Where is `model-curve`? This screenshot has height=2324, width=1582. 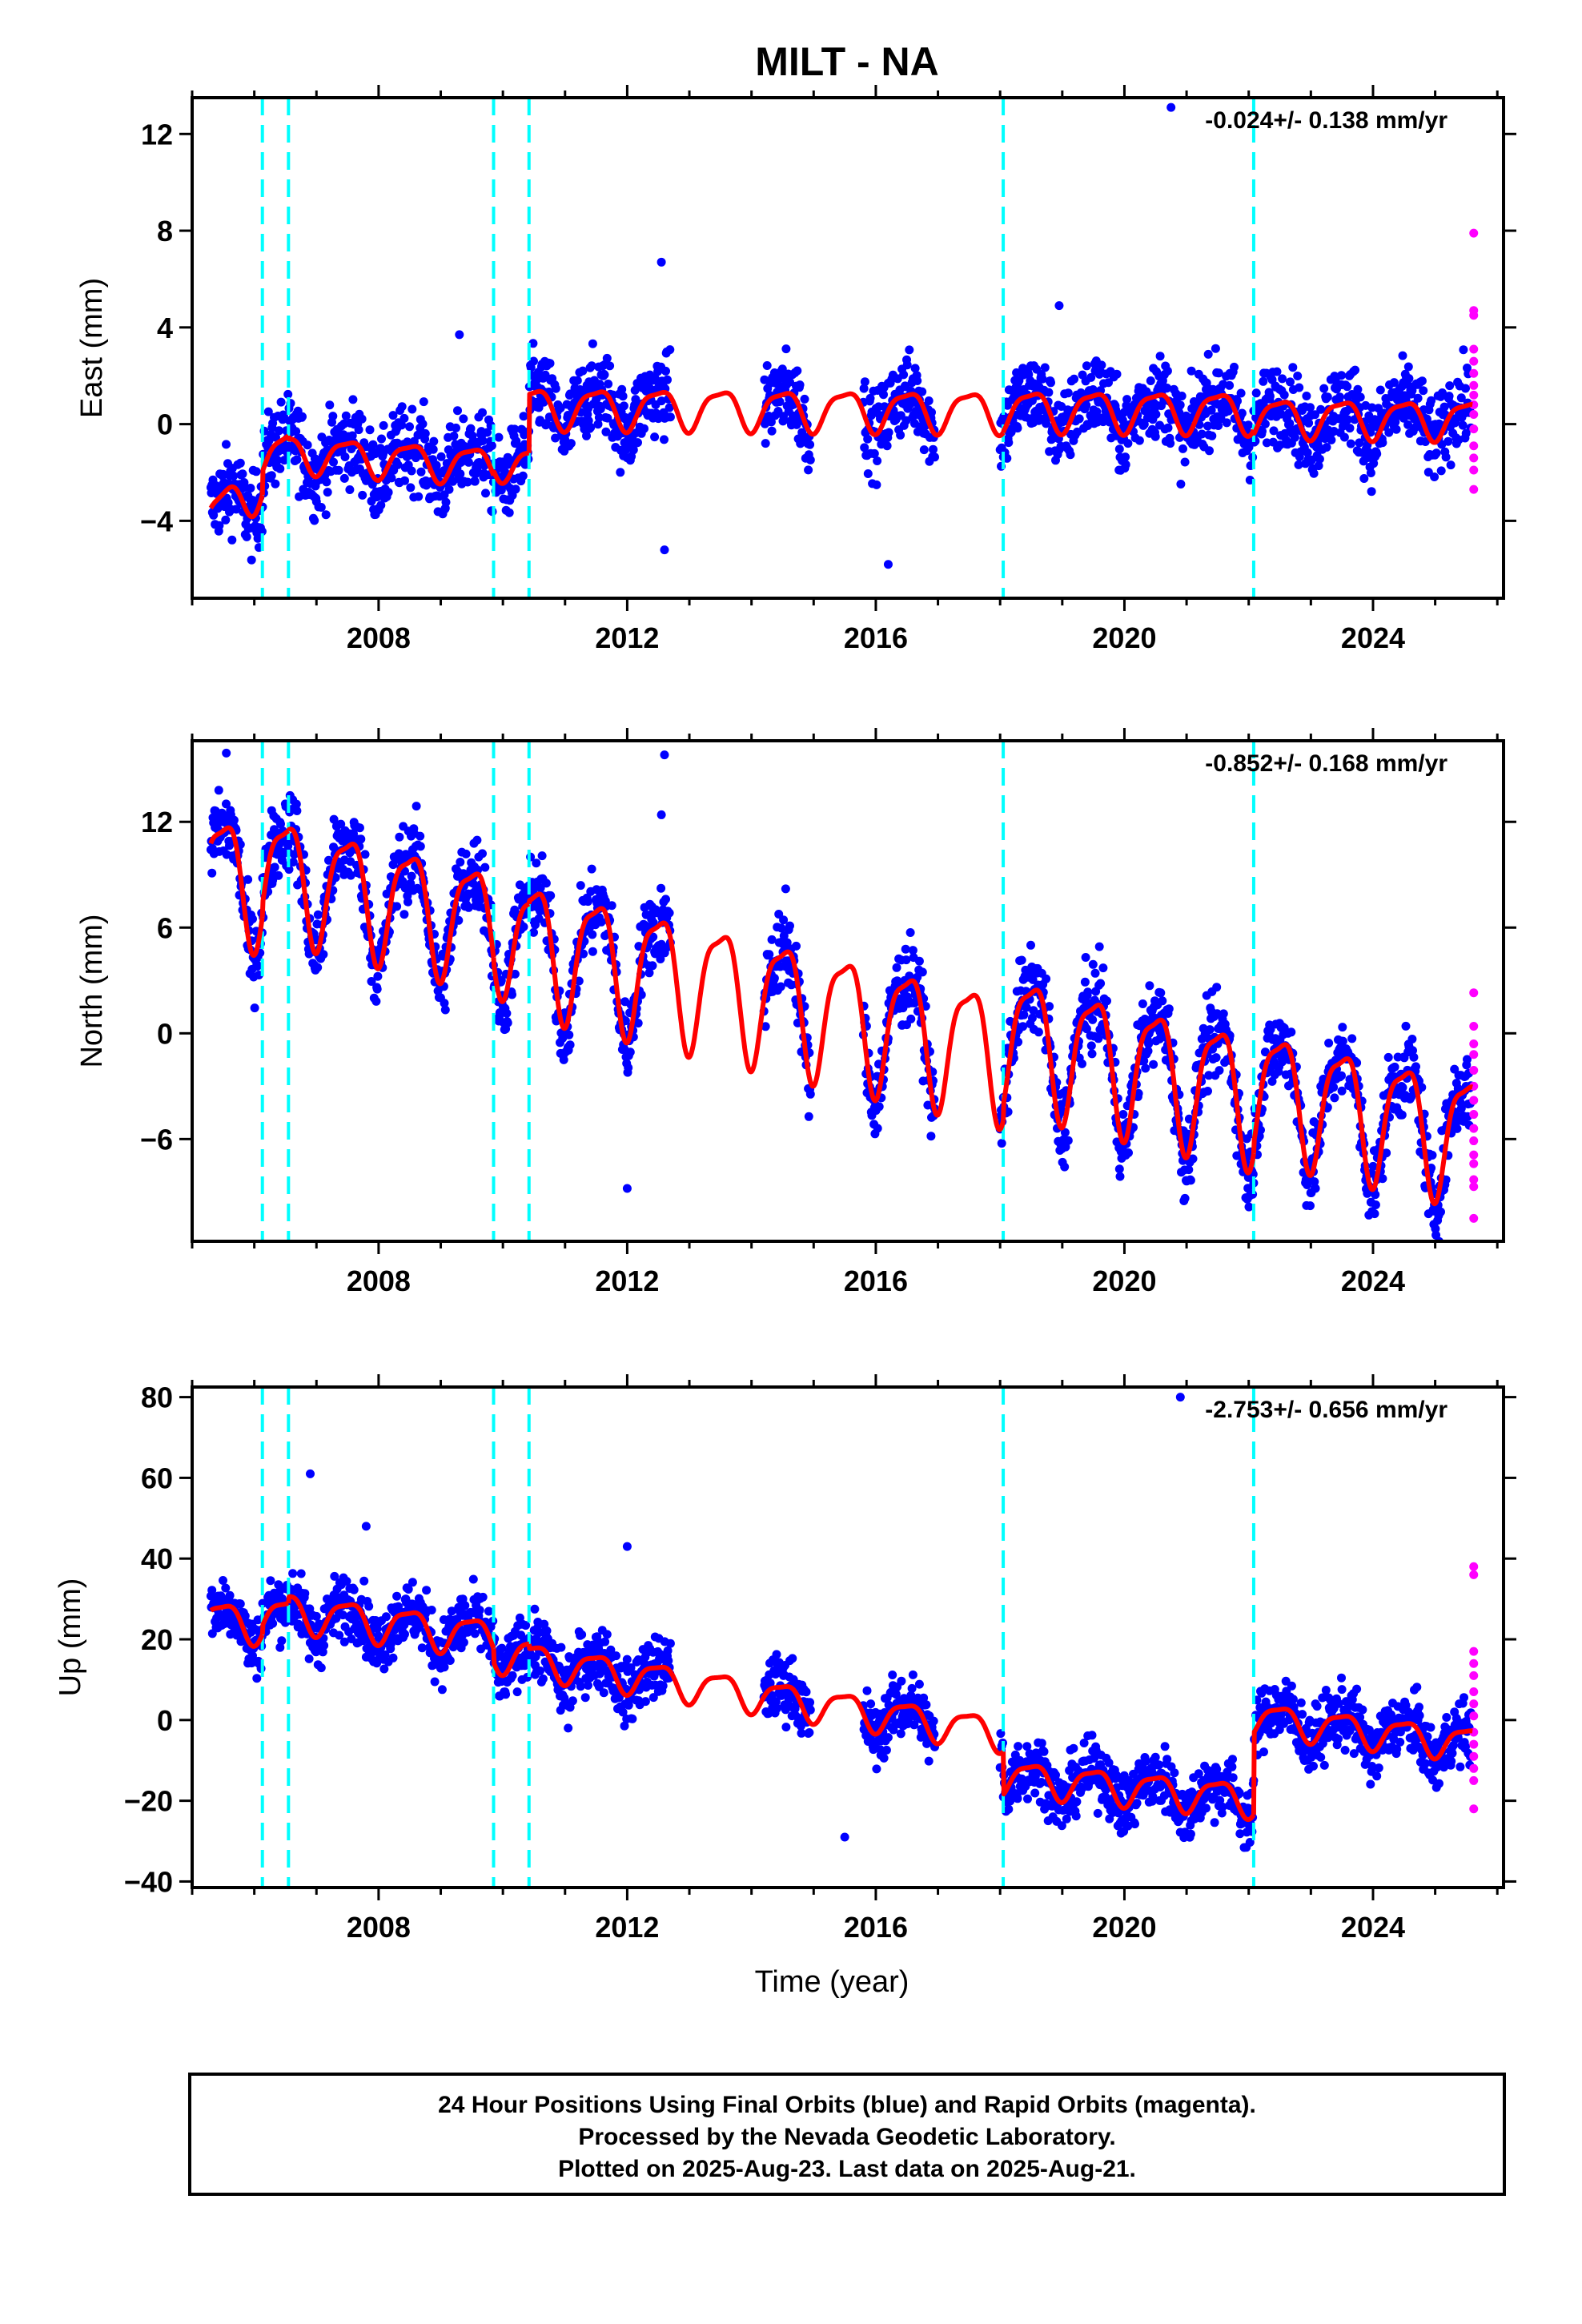 model-curve is located at coordinates (1363, 423).